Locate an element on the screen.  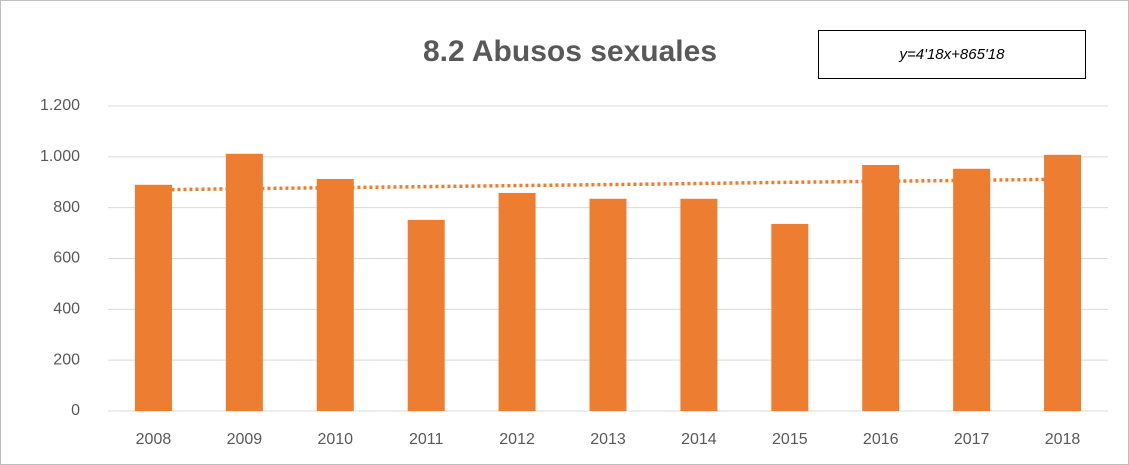
x-tick-label: 2008 is located at coordinates (154, 439).